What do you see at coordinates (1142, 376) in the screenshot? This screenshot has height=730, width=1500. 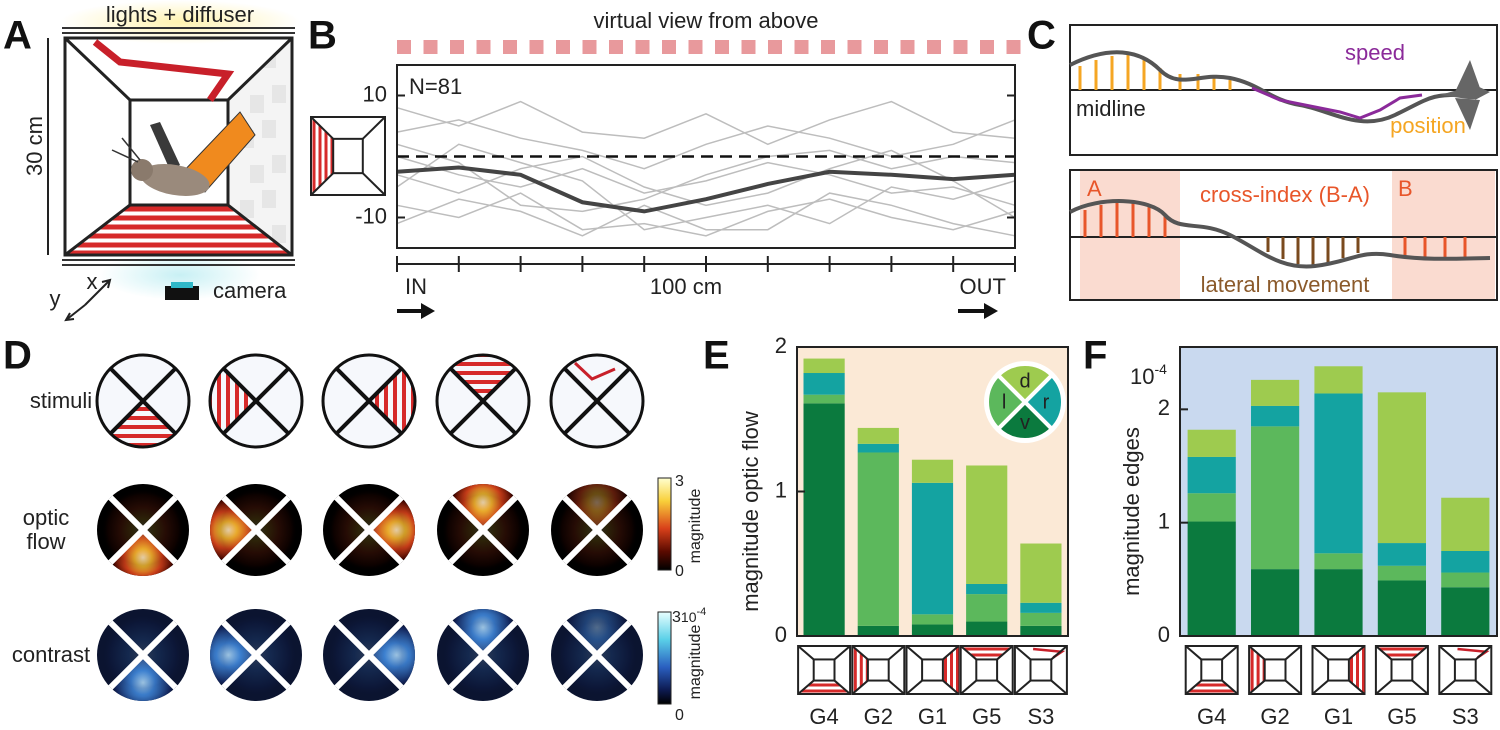 I see `scale-base: 10` at bounding box center [1142, 376].